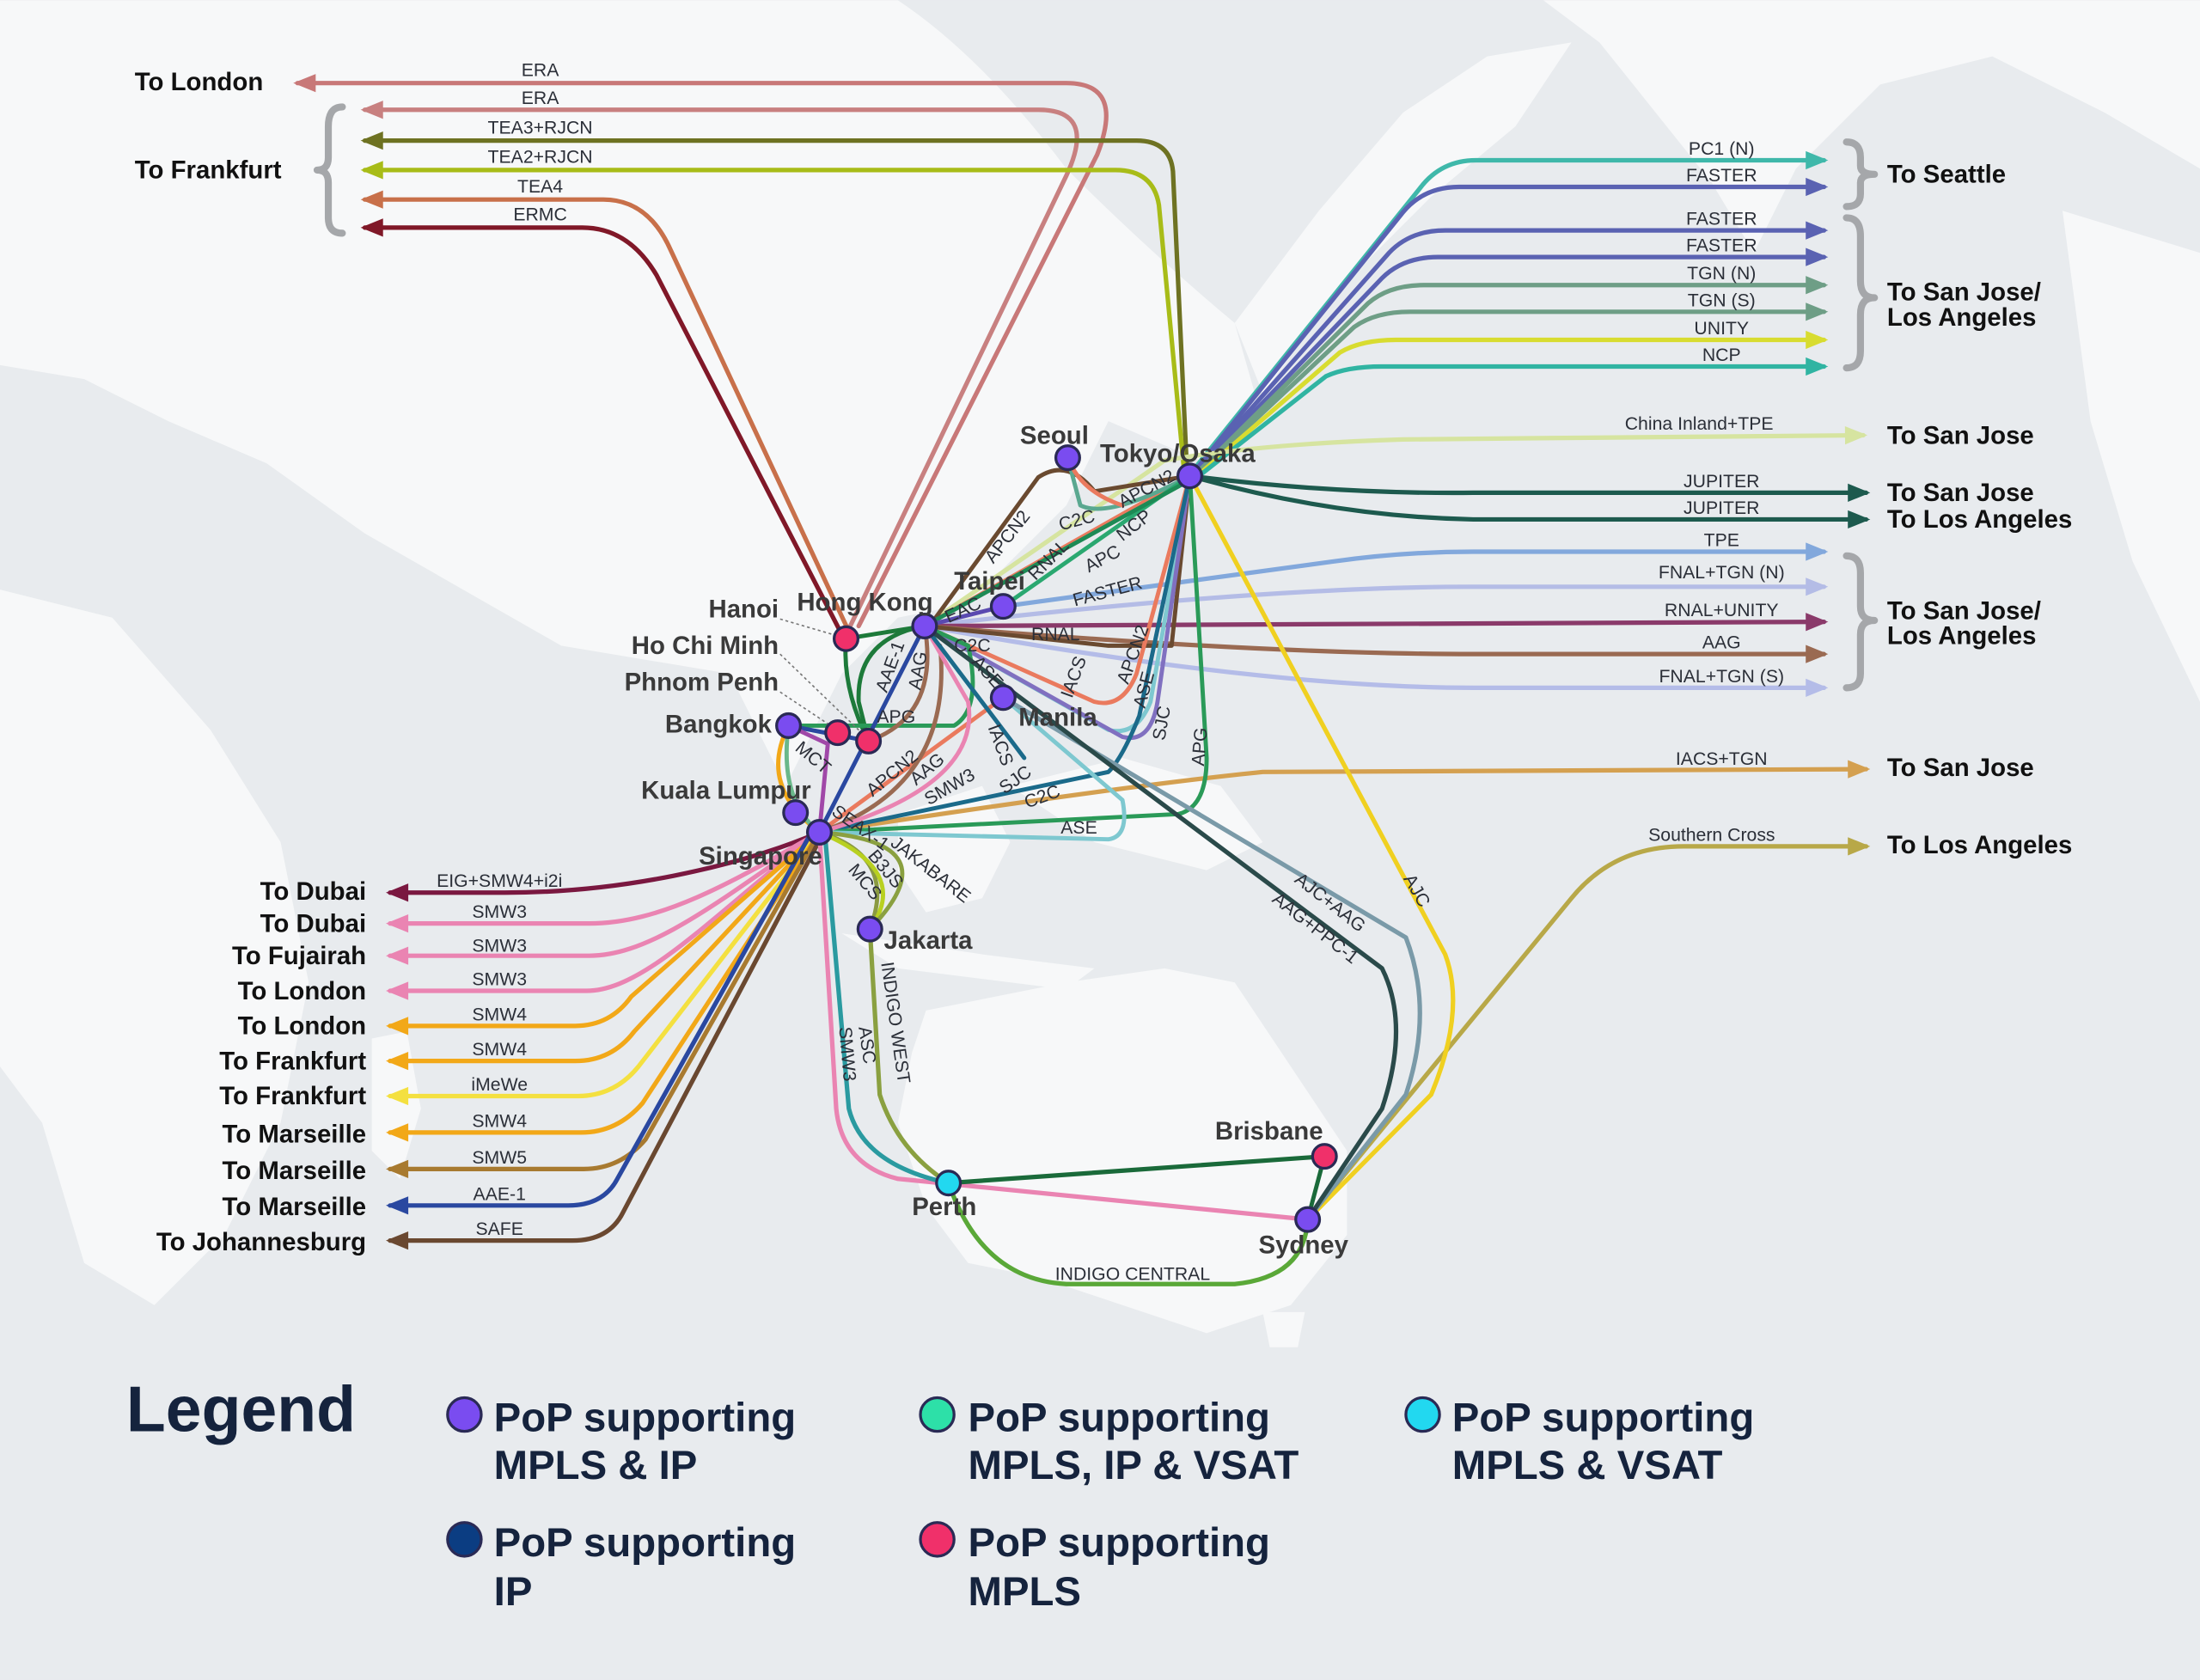 Image resolution: width=2200 pixels, height=1680 pixels. I want to click on cable-label: FNAL+TGN (S), so click(1721, 677).